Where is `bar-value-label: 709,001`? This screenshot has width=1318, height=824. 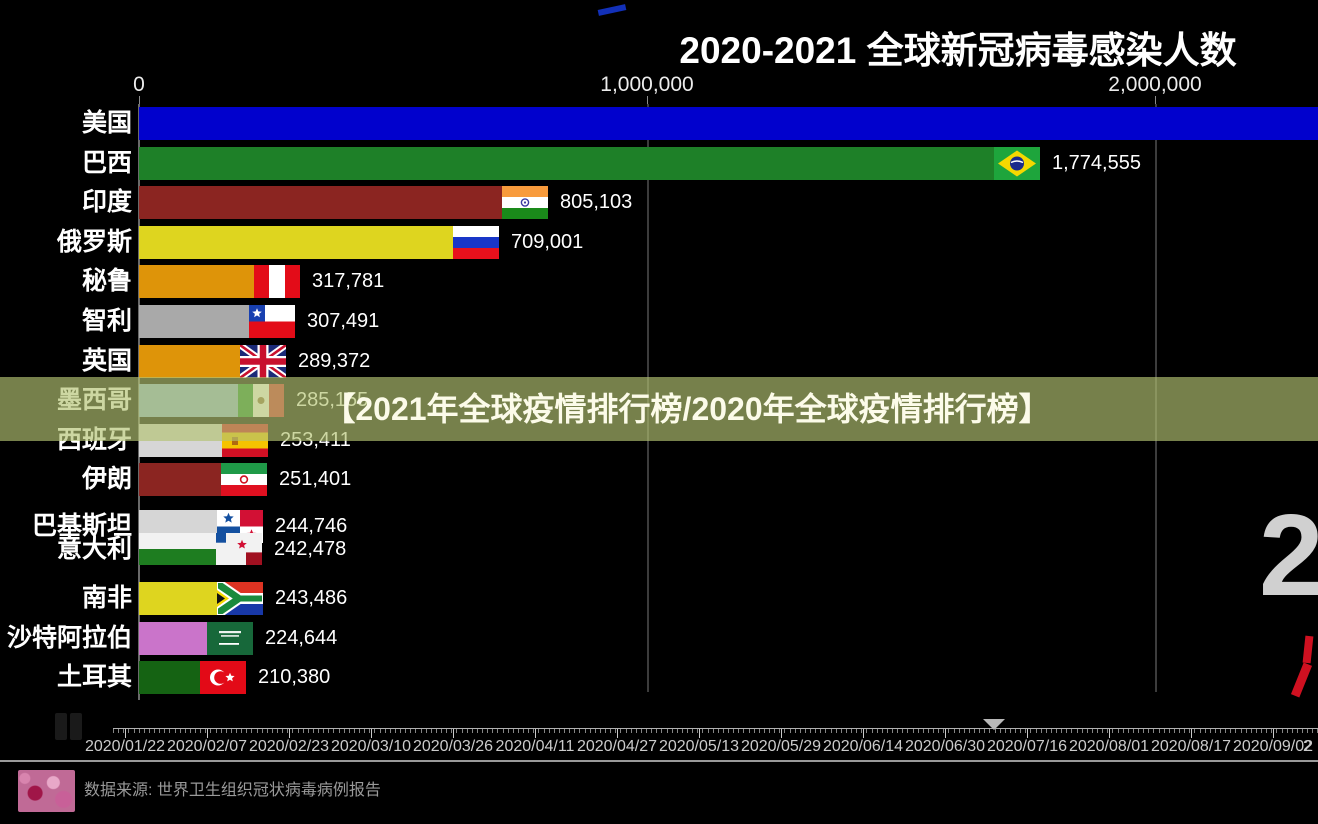
bar-value-label: 709,001 is located at coordinates (547, 241).